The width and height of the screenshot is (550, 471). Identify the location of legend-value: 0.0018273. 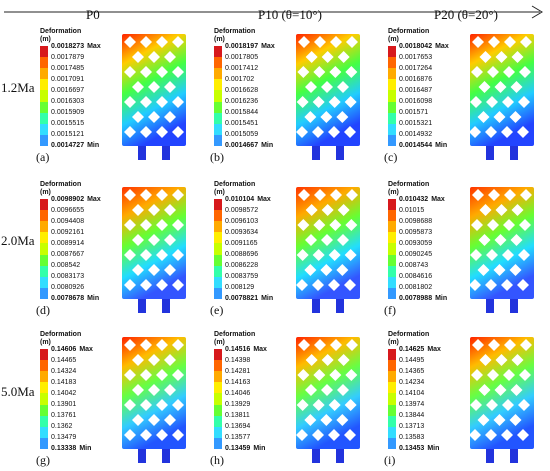
(68, 46).